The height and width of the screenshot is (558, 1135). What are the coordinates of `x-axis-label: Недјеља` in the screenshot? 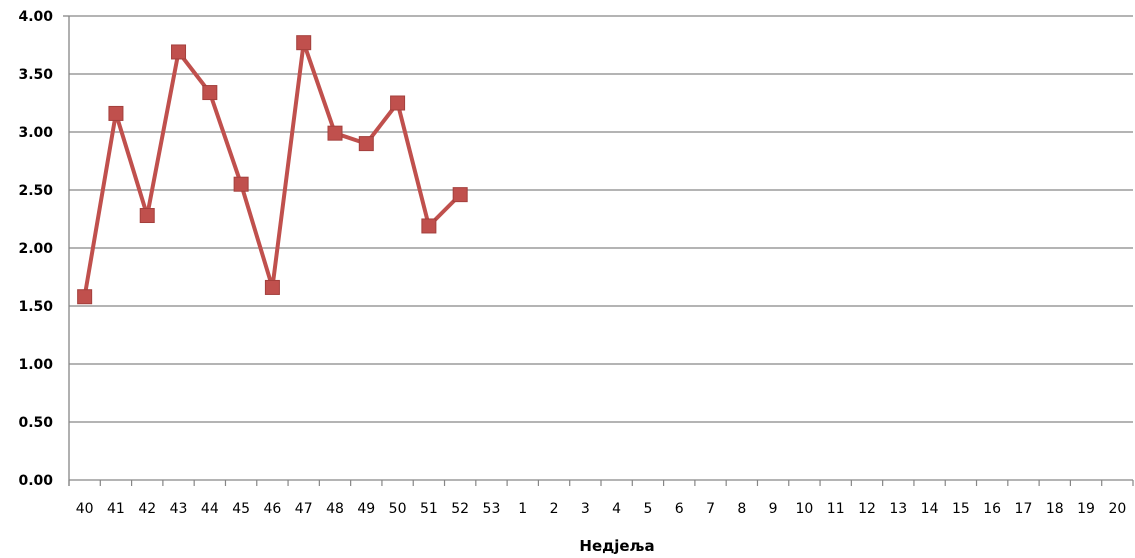 It's located at (616, 546).